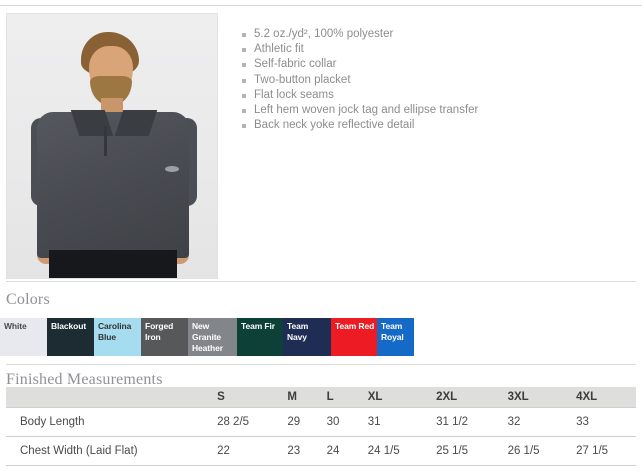 This screenshot has width=642, height=475. I want to click on table-row: Body Length 28 2/5 29 30 31 31 1/2 32 33, so click(321, 422).